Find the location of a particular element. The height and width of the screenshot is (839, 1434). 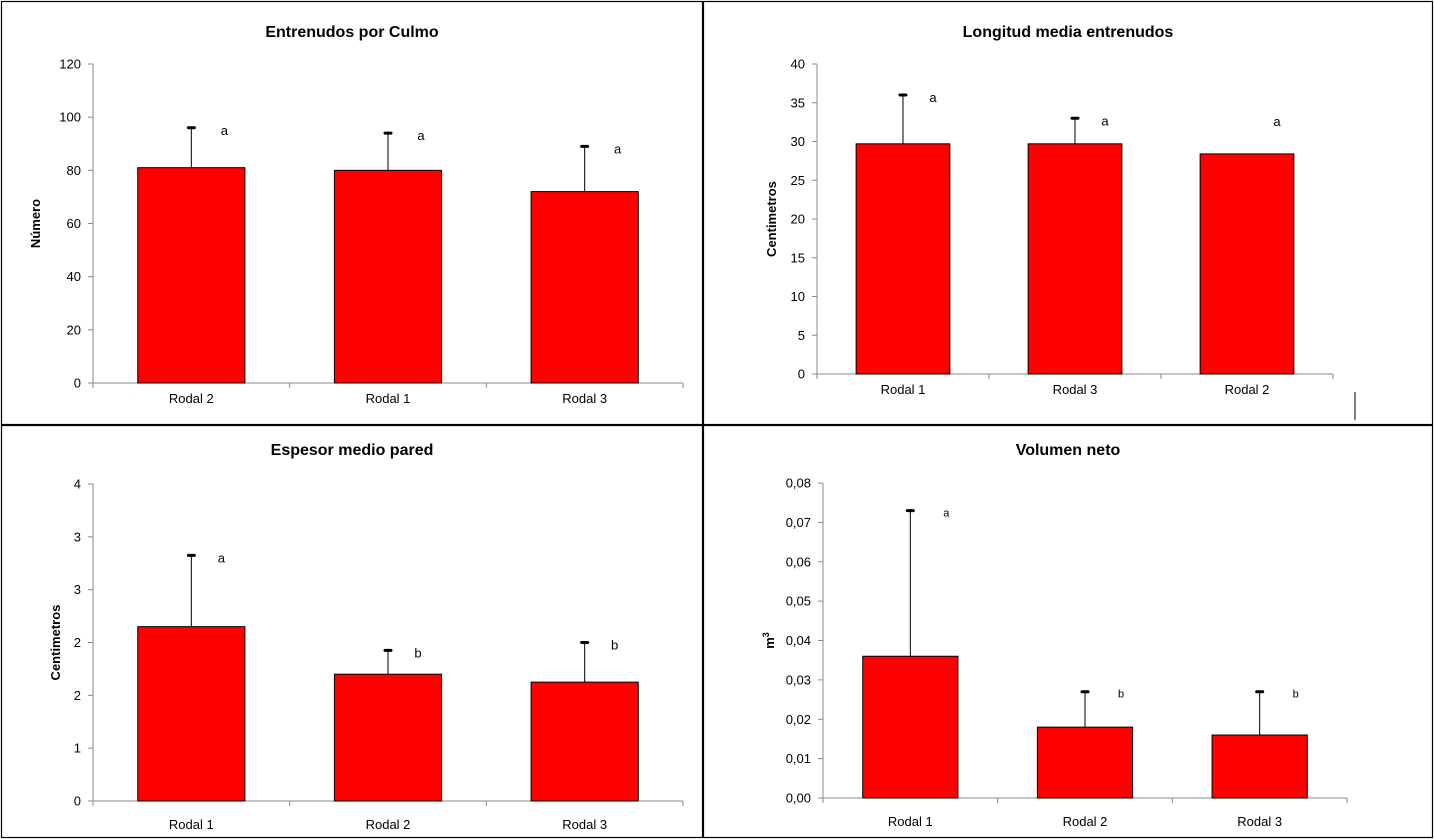

y-tick-label: 80 is located at coordinates (74, 170).